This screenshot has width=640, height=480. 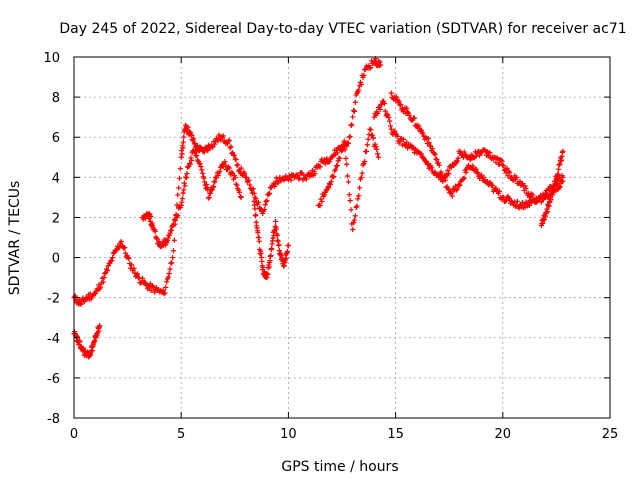 What do you see at coordinates (56, 98) in the screenshot?
I see `y-tick-label: 8` at bounding box center [56, 98].